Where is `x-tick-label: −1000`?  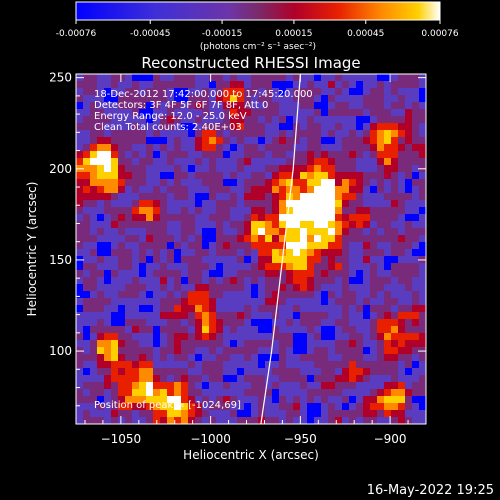 x-tick-label: −1000 is located at coordinates (210, 439).